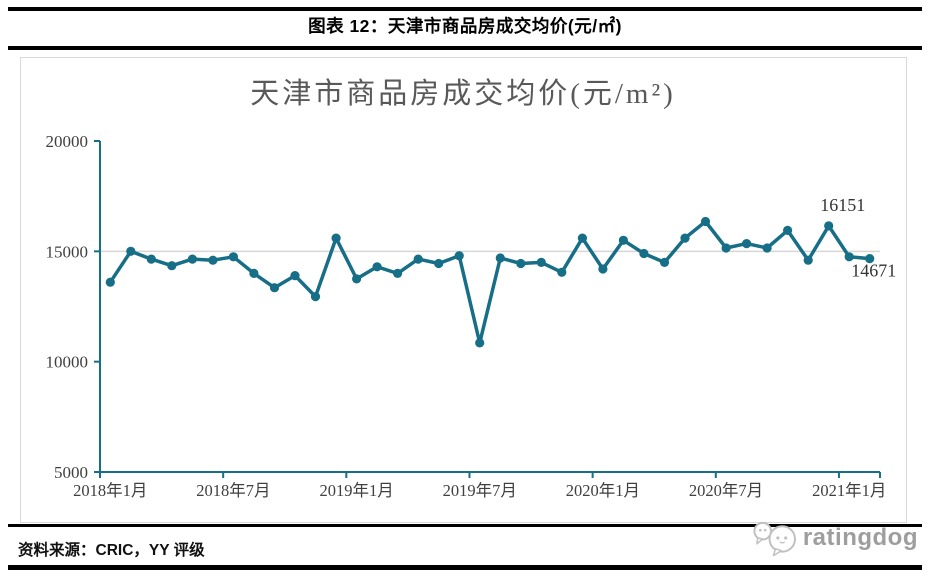 The height and width of the screenshot is (578, 930). I want to click on x-tick-label: 2018年7月, so click(233, 490).